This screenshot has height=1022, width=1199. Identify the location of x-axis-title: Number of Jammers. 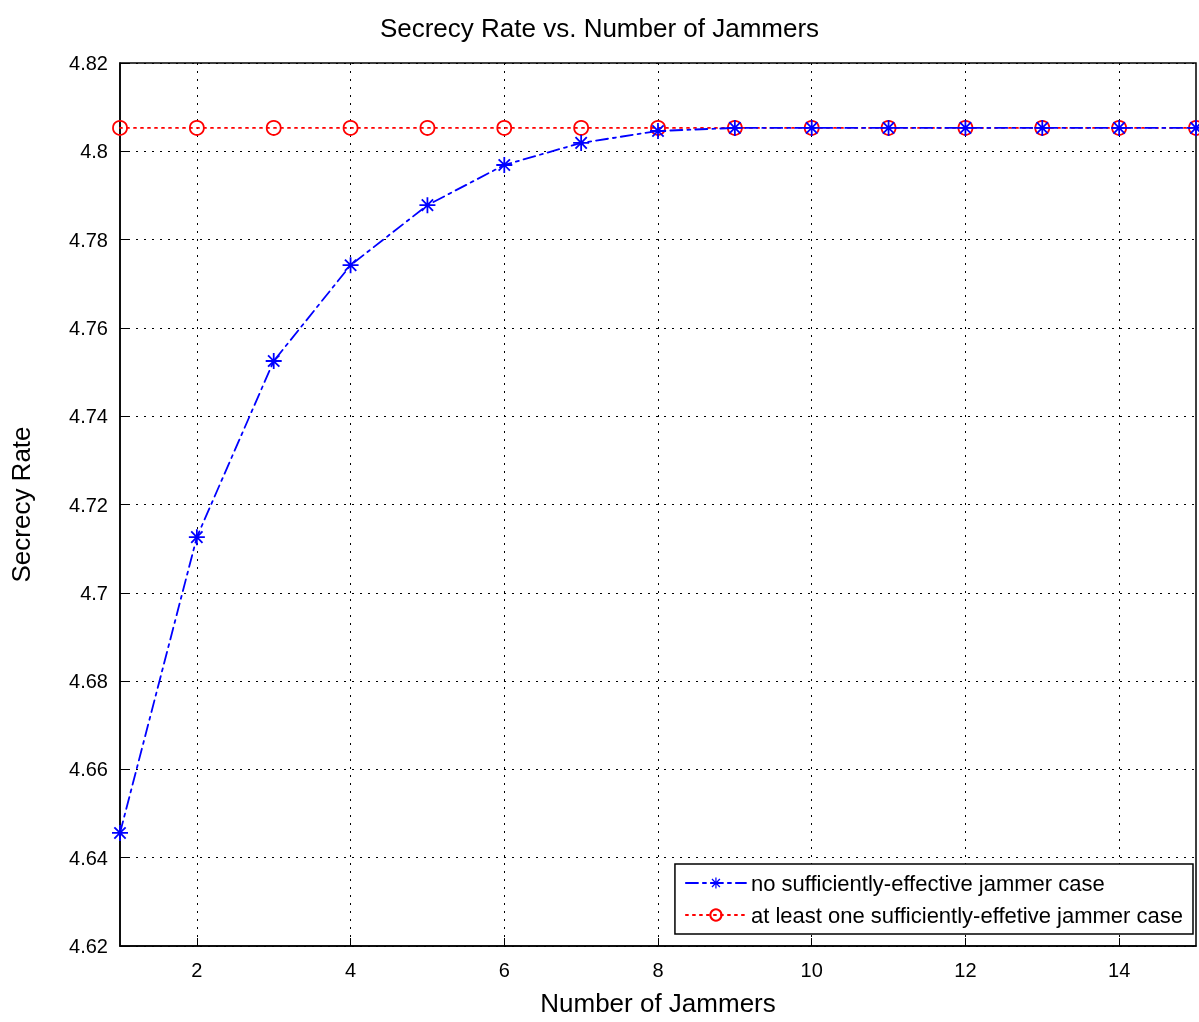
(658, 1003).